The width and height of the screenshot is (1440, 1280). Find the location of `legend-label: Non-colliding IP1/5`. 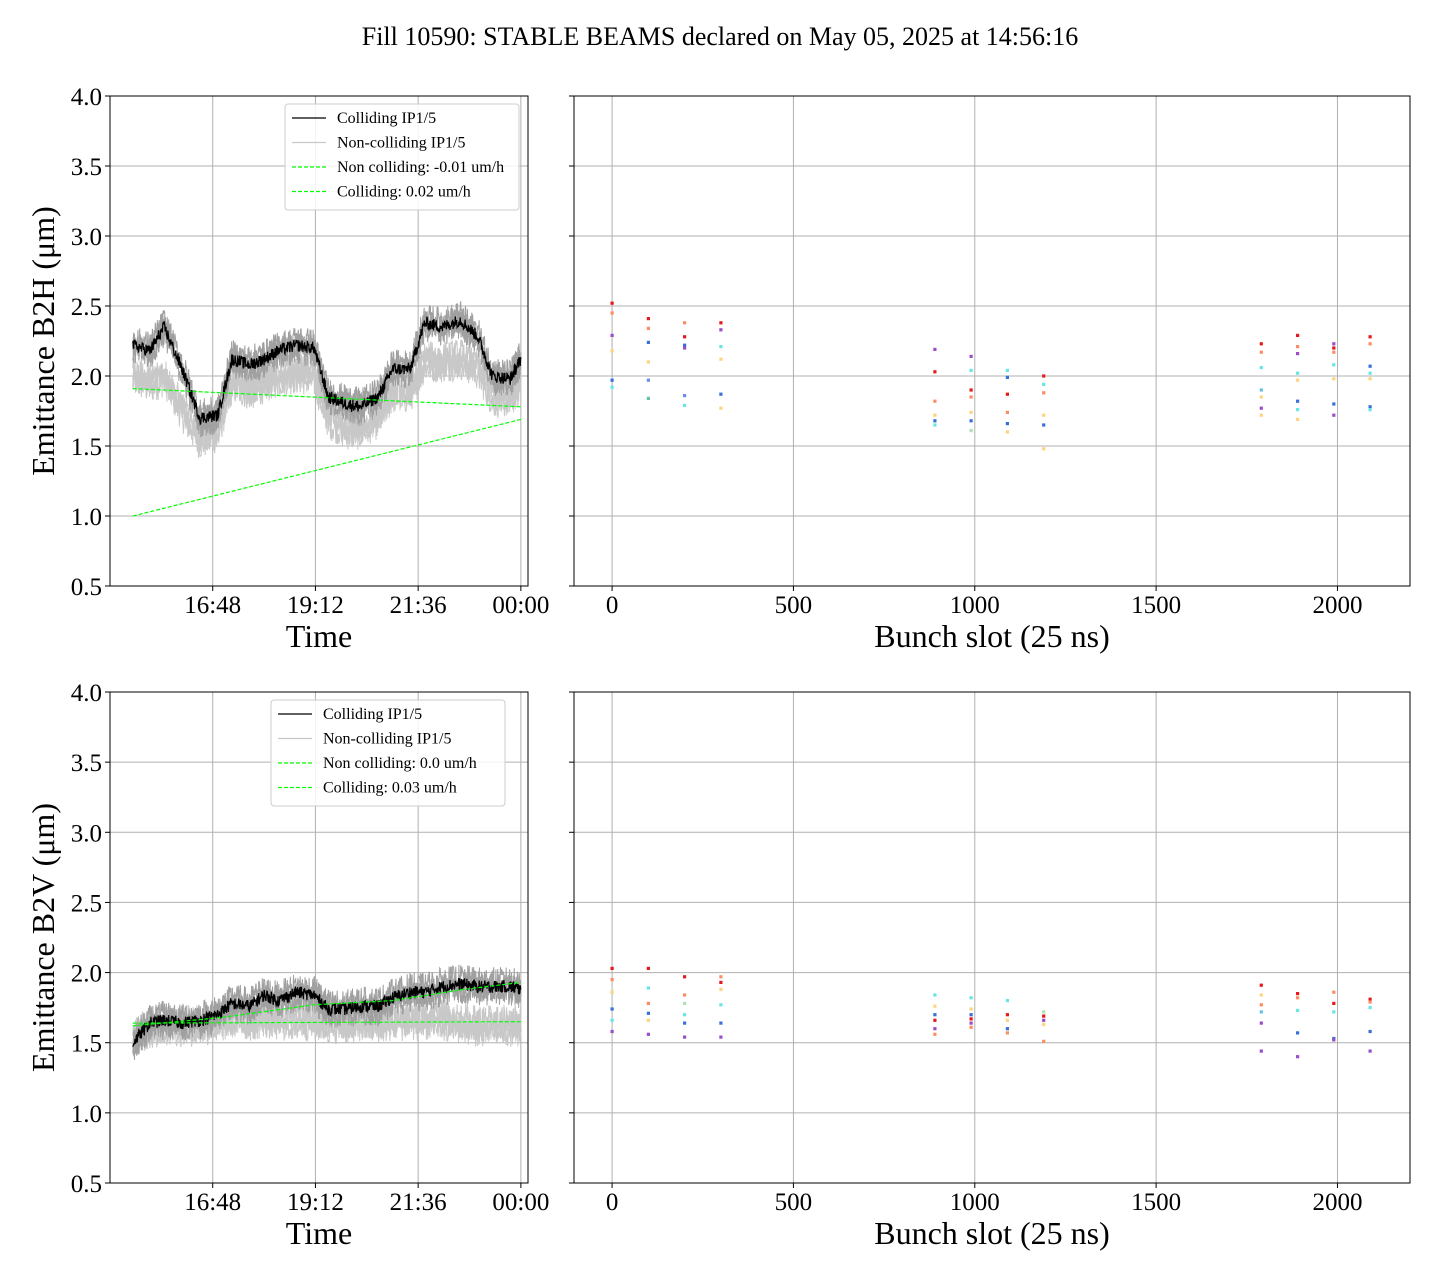

legend-label: Non-colliding IP1/5 is located at coordinates (387, 739).